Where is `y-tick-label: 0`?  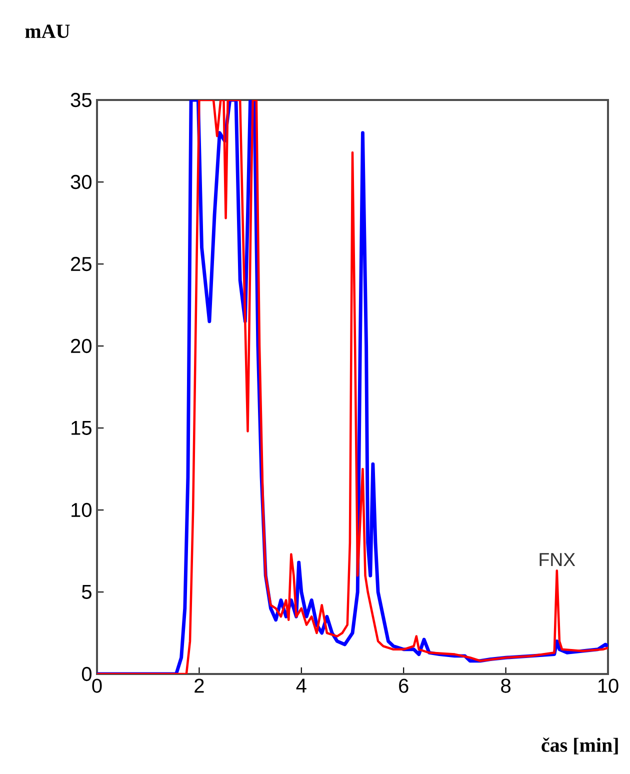
y-tick-label: 0 is located at coordinates (87, 674).